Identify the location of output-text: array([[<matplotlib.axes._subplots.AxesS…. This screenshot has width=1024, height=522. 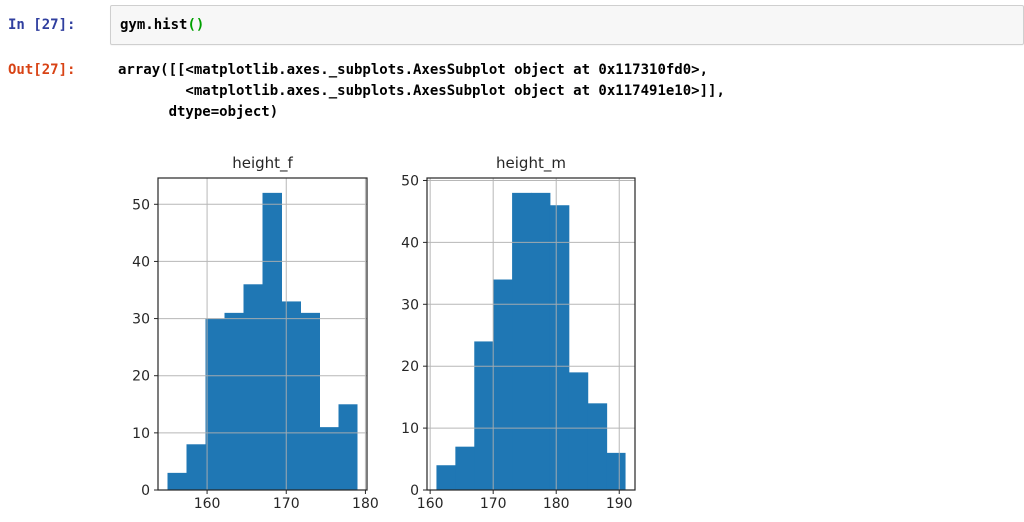
(421, 91).